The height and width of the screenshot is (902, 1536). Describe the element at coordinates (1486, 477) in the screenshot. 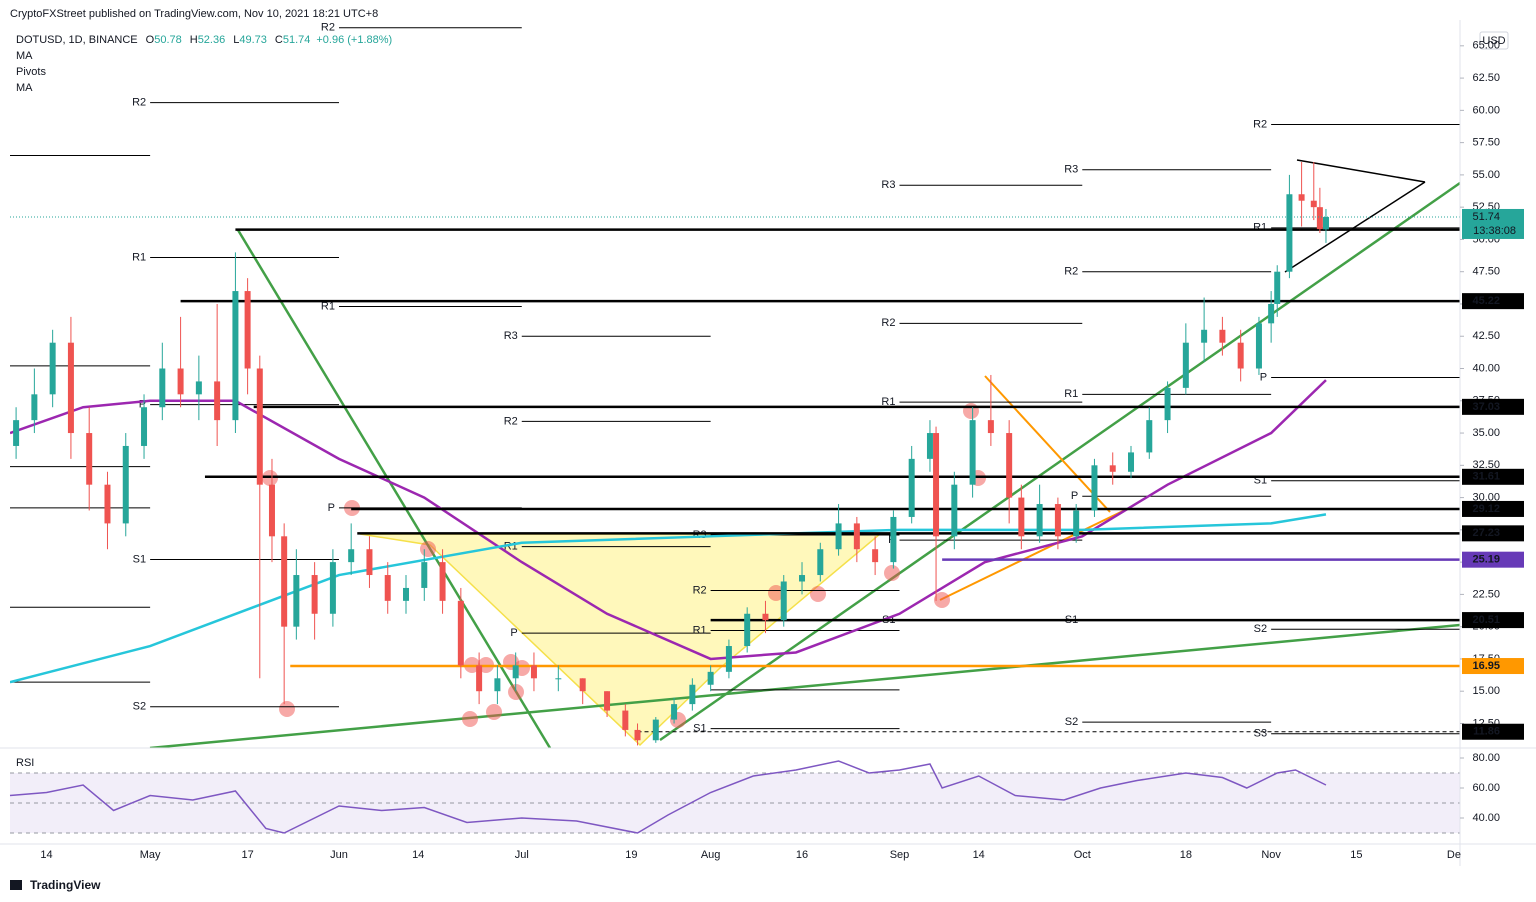

I see `level-label: 31.61` at that location.